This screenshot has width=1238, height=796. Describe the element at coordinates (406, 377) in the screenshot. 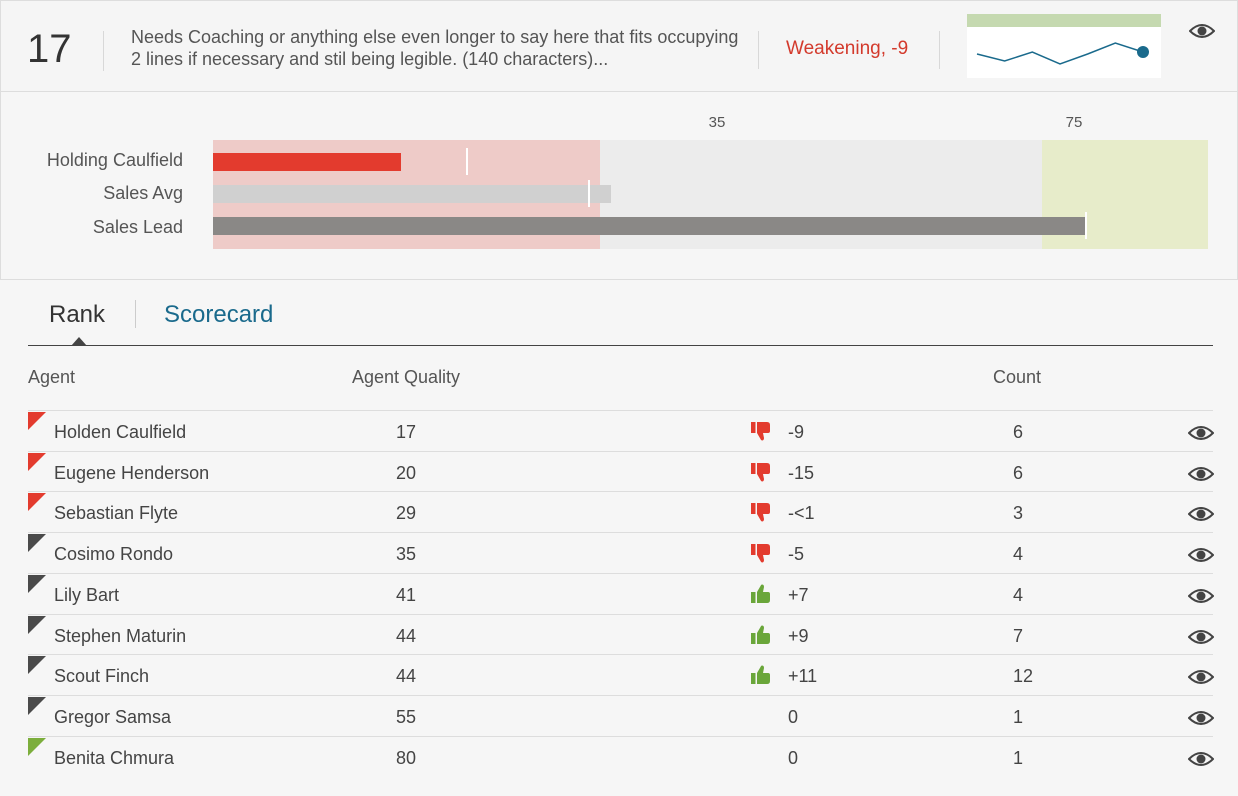

I see `column-header-quality: Agent Quality` at that location.